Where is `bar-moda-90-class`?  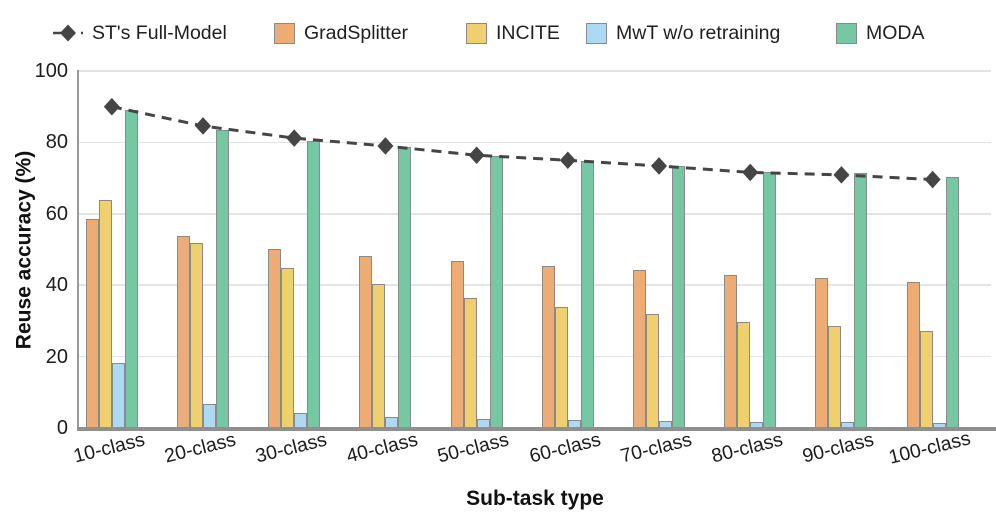
bar-moda-90-class is located at coordinates (861, 300).